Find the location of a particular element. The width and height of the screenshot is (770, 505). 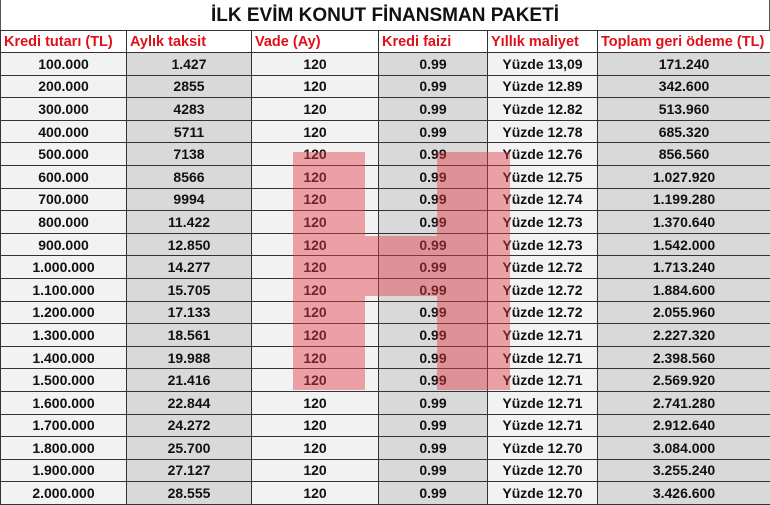

cell-total-repayment: 342.600 is located at coordinates (683, 86).